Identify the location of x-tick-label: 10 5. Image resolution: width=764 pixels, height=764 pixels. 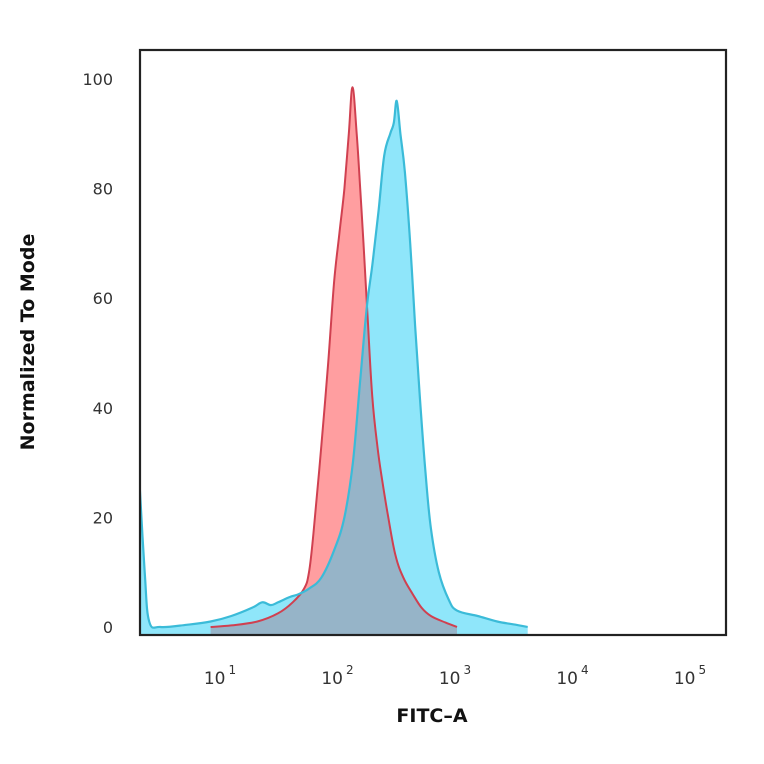
(690, 676).